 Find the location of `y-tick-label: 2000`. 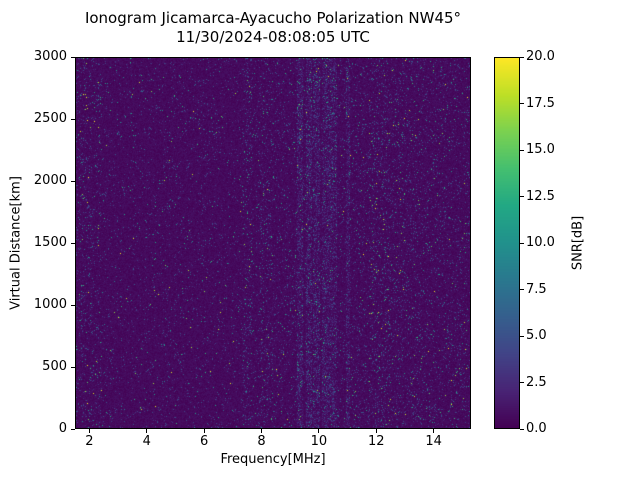

y-tick-label: 2000 is located at coordinates (50, 180).